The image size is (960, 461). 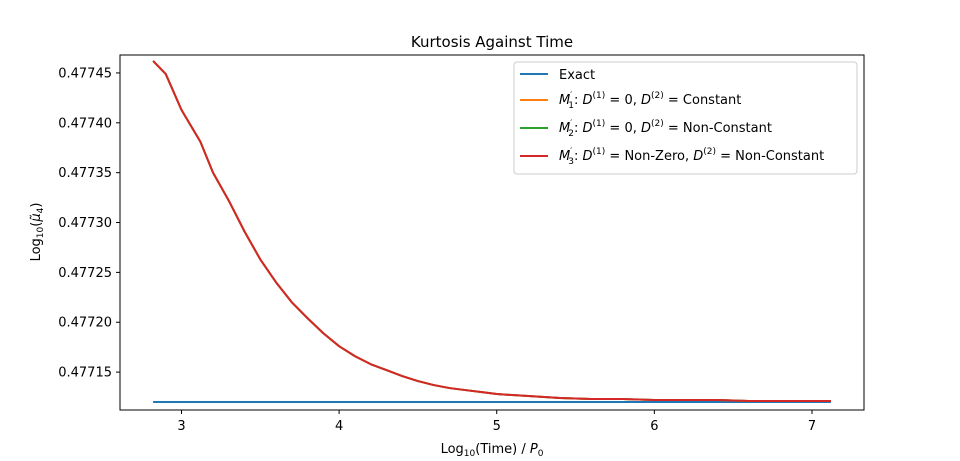 What do you see at coordinates (654, 426) in the screenshot?
I see `x-tick-label: 6` at bounding box center [654, 426].